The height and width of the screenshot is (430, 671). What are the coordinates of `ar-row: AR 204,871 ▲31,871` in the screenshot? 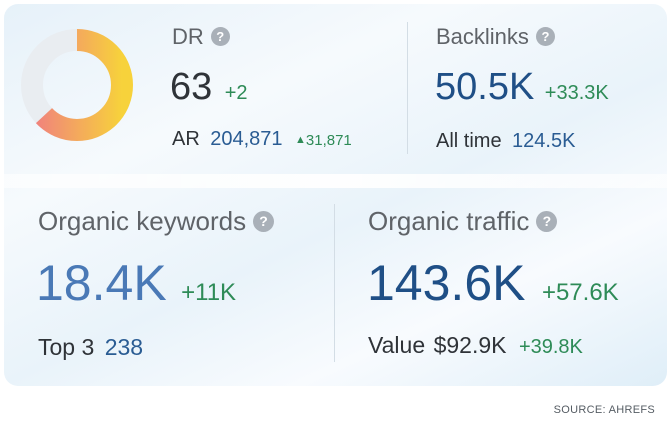 It's located at (262, 139).